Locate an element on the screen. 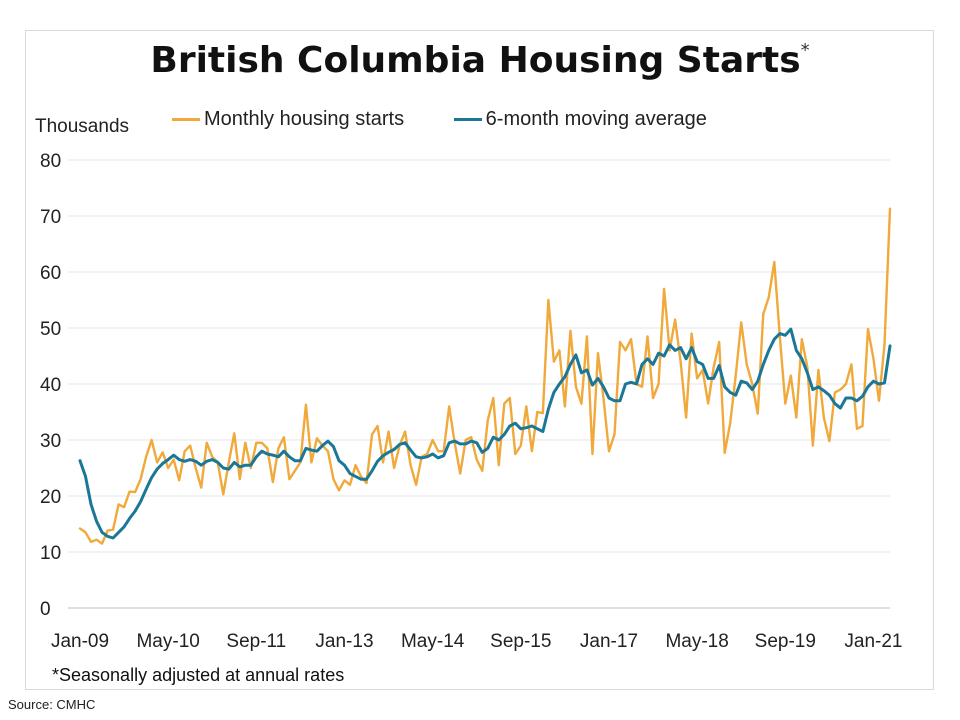  x-tick-Jan-21: Jan-21 is located at coordinates (873, 641).